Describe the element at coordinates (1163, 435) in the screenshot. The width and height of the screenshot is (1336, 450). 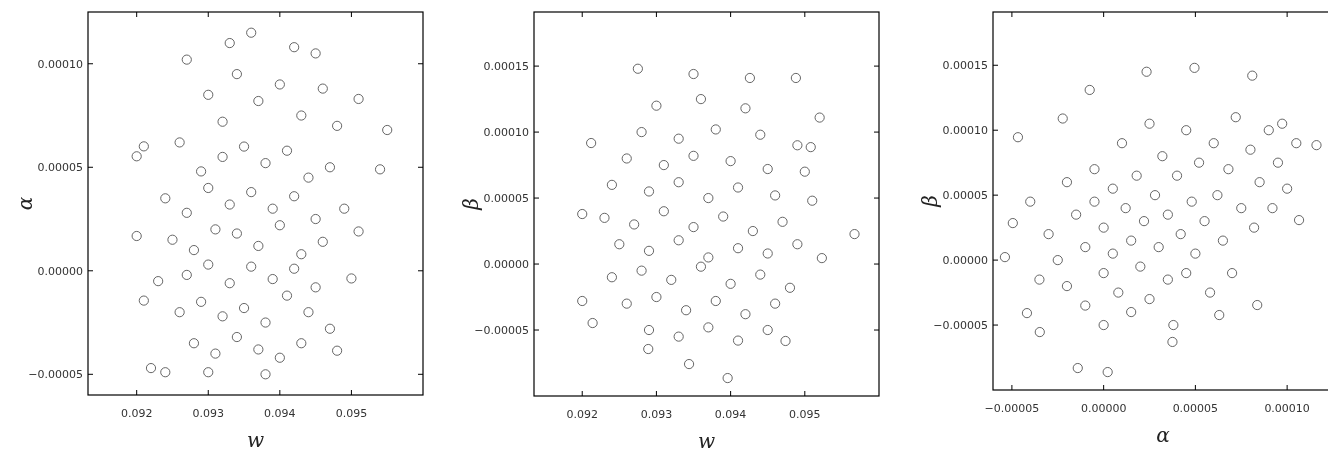
I see `x-axis-title: α` at that location.